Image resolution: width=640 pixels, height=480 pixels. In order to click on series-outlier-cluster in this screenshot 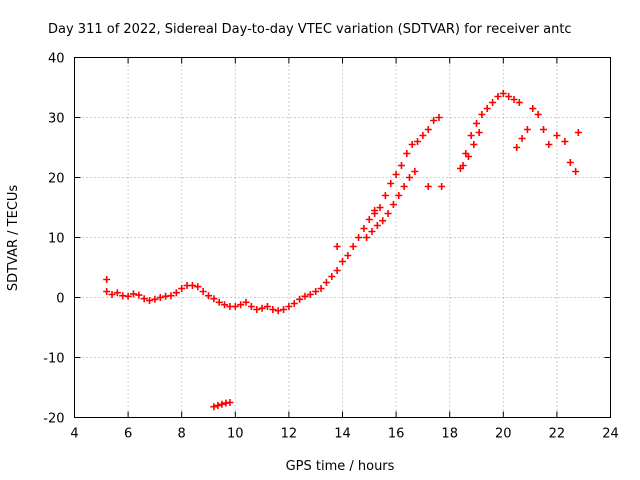, I will do `click(222, 405)`.